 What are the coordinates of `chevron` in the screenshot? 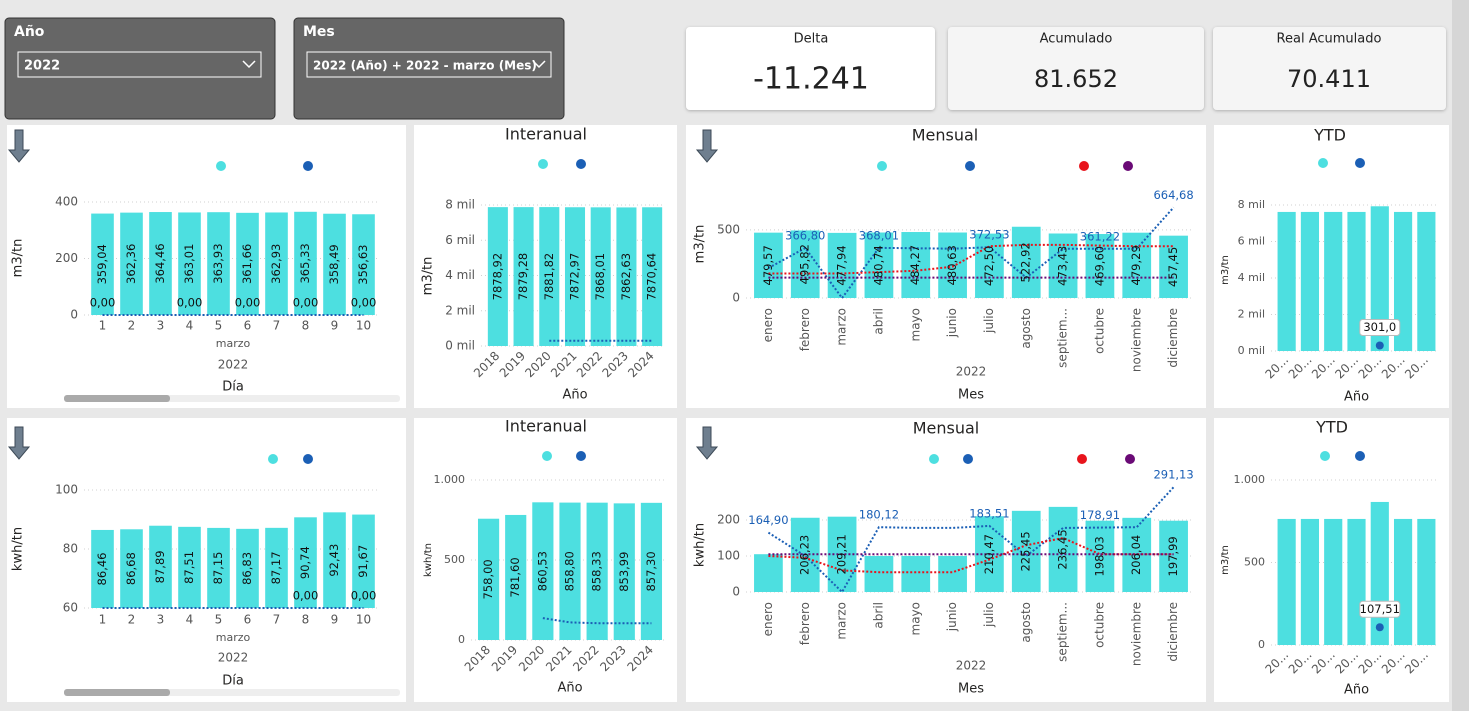 It's located at (249, 64).